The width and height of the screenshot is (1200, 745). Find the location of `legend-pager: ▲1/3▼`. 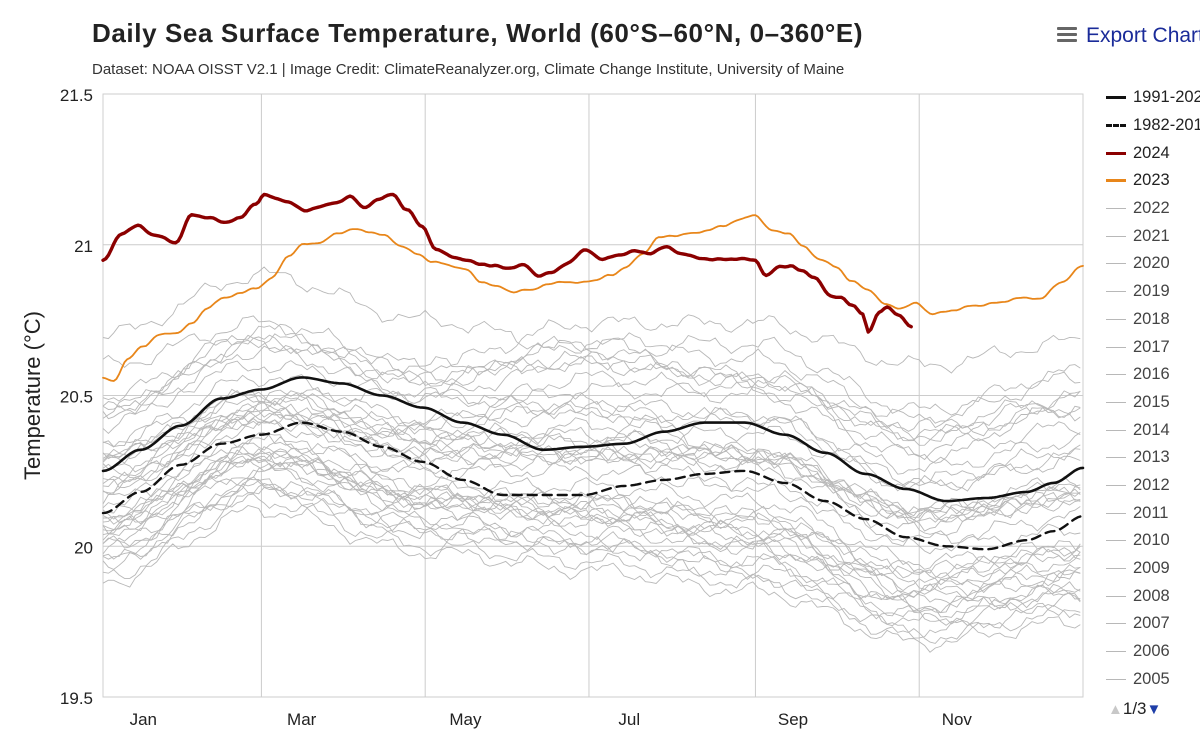

legend-pager: ▲1/3▼ is located at coordinates (1134, 709).